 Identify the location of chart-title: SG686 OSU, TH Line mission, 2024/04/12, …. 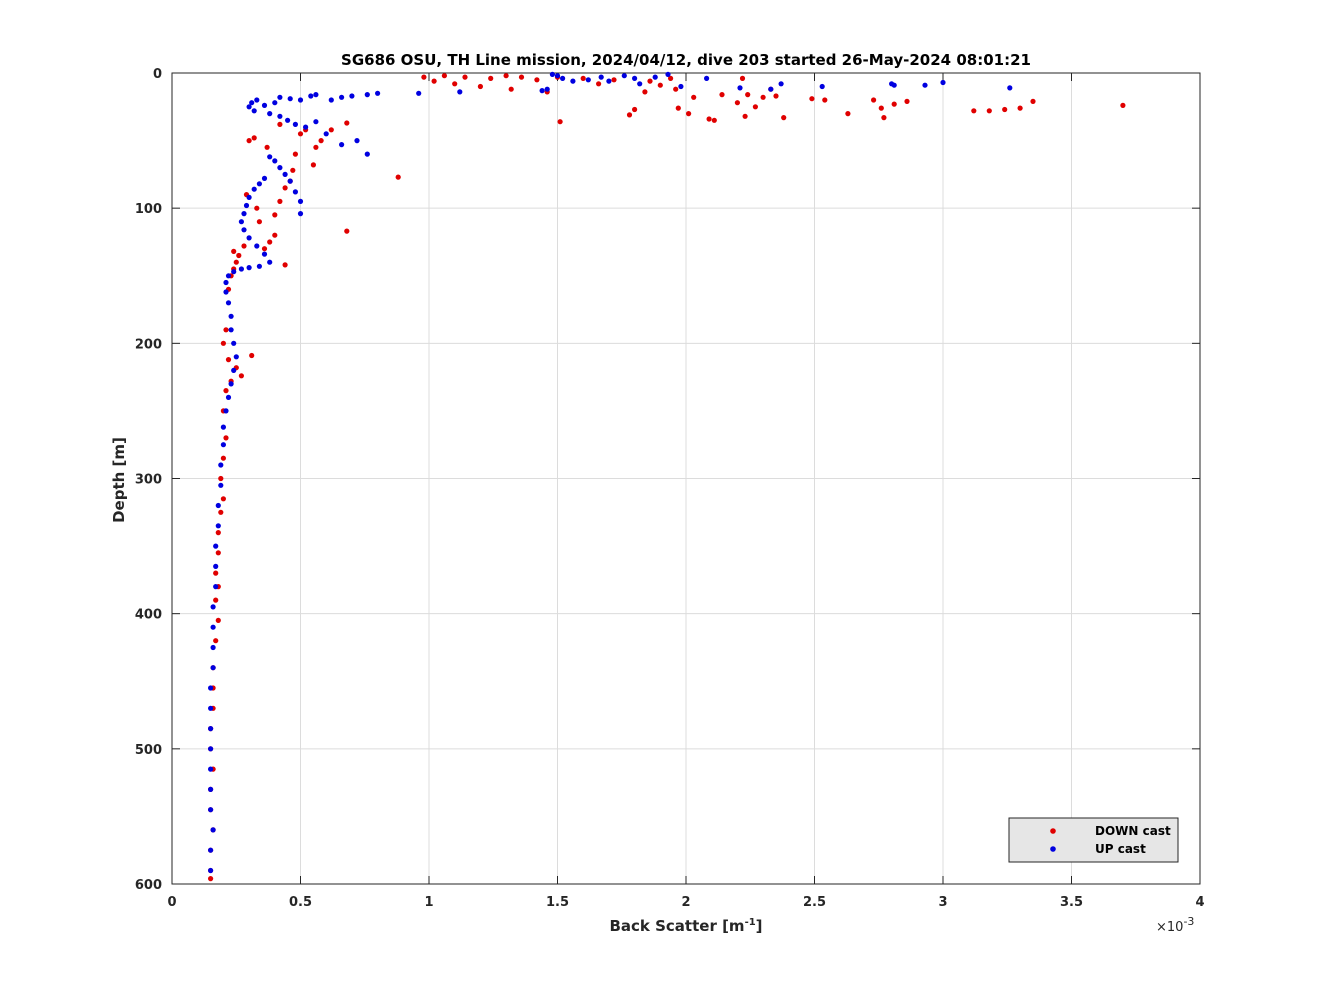
(686, 60).